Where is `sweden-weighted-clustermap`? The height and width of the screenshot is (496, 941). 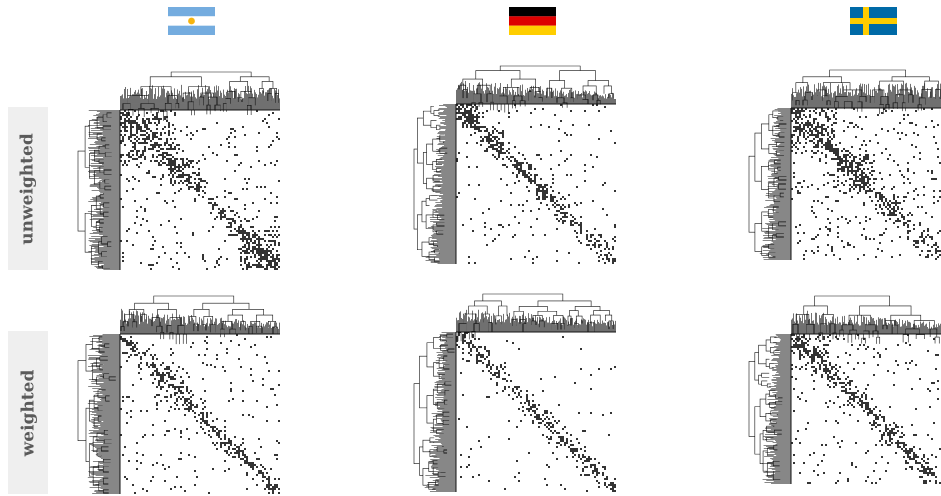 sweden-weighted-clustermap is located at coordinates (843, 388).